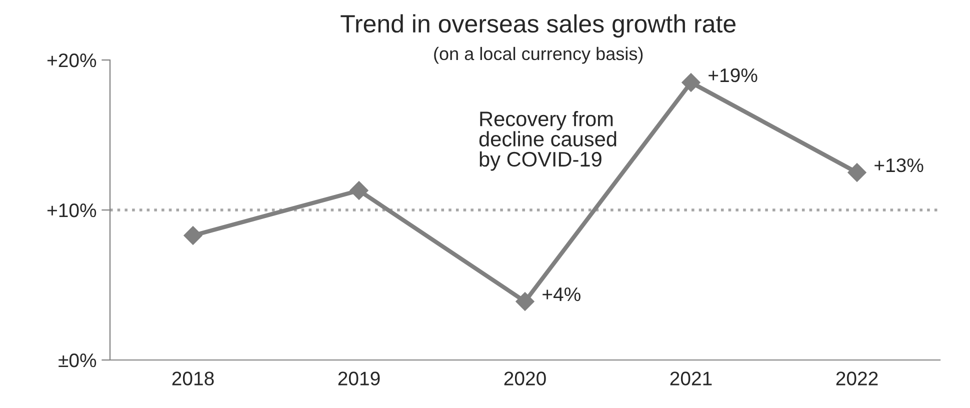 This screenshot has width=970, height=408. What do you see at coordinates (359, 379) in the screenshot?
I see `x-tick-label: 2019` at bounding box center [359, 379].